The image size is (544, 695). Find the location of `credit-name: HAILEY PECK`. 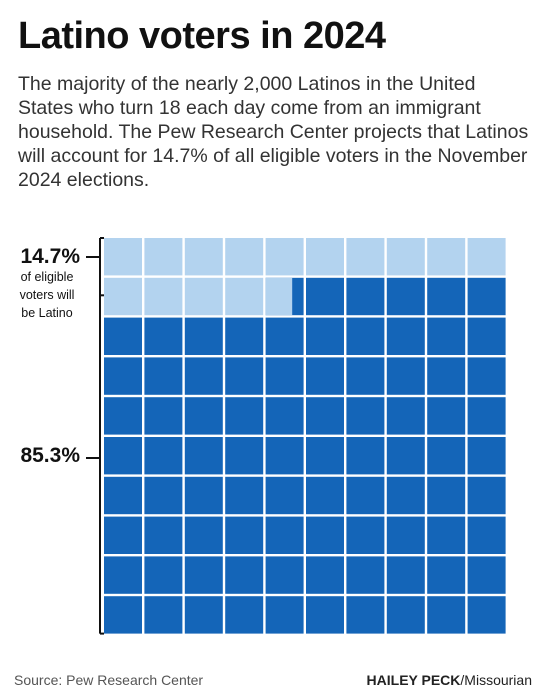

credit-name: HAILEY PECK is located at coordinates (413, 680).